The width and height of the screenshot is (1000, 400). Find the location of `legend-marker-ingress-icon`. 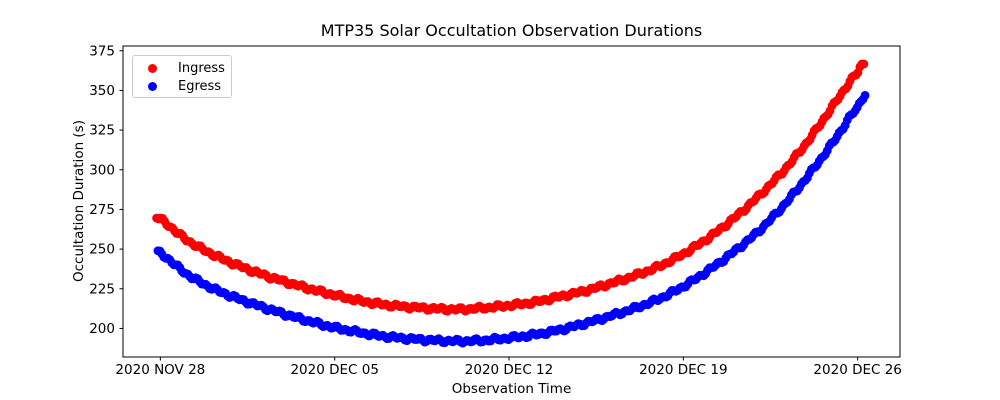

legend-marker-ingress-icon is located at coordinates (152, 68).